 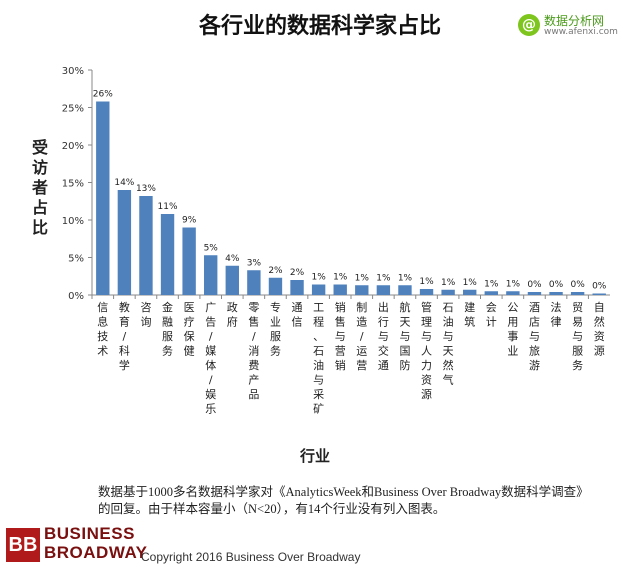 I want to click on category-label: 销售与营销, so click(x=340, y=336).